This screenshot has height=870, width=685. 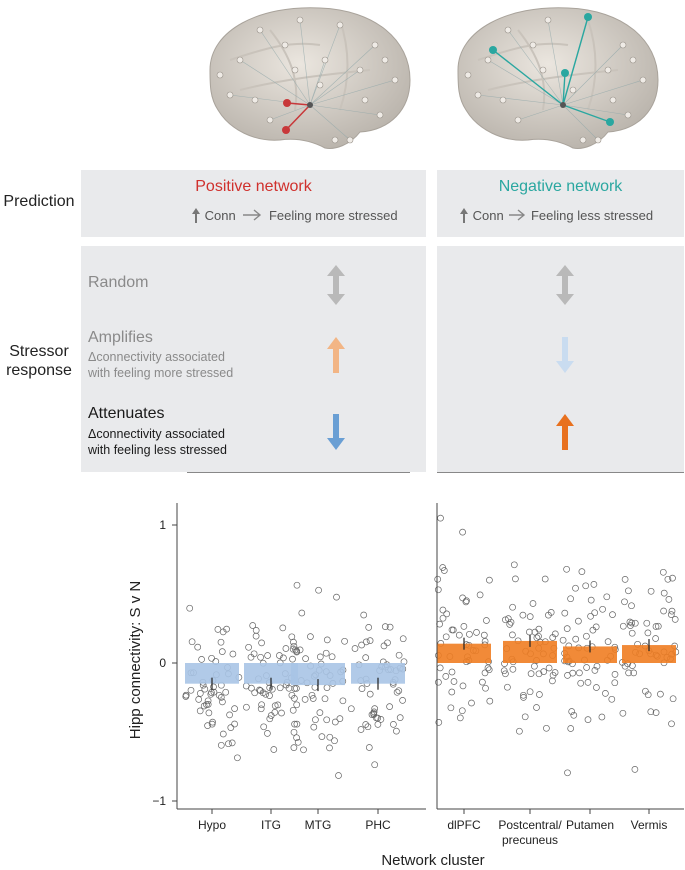 I want to click on bars, so click(x=430, y=663).